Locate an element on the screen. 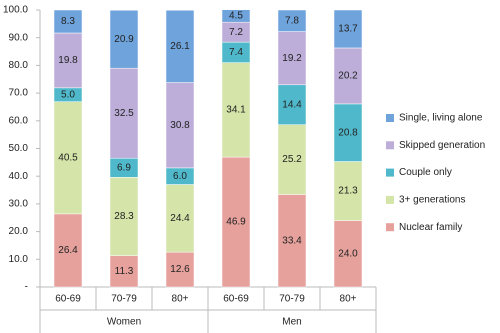  y-tick-label: 90.0 is located at coordinates (19, 37).